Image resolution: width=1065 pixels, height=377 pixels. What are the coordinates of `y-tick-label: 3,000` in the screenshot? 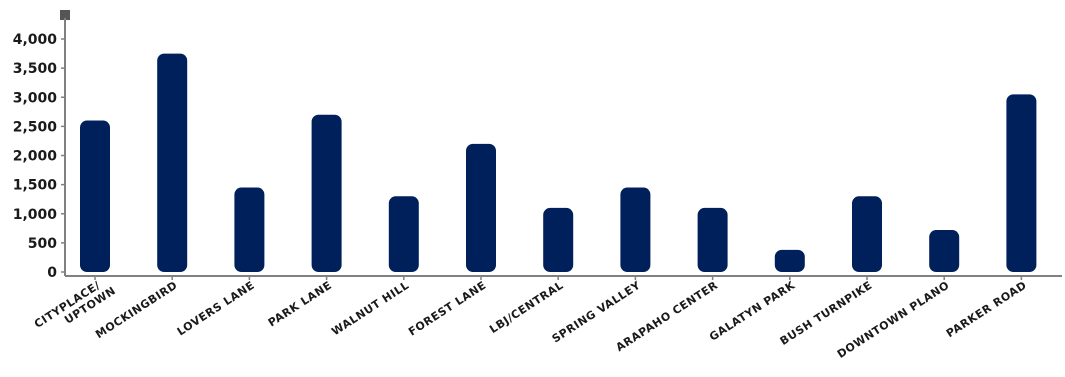 It's located at (35, 98).